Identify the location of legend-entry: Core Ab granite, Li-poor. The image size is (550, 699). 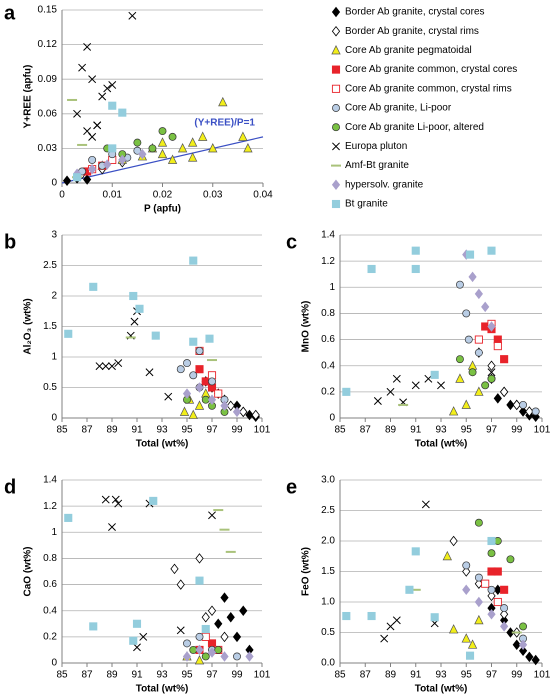
(398, 108).